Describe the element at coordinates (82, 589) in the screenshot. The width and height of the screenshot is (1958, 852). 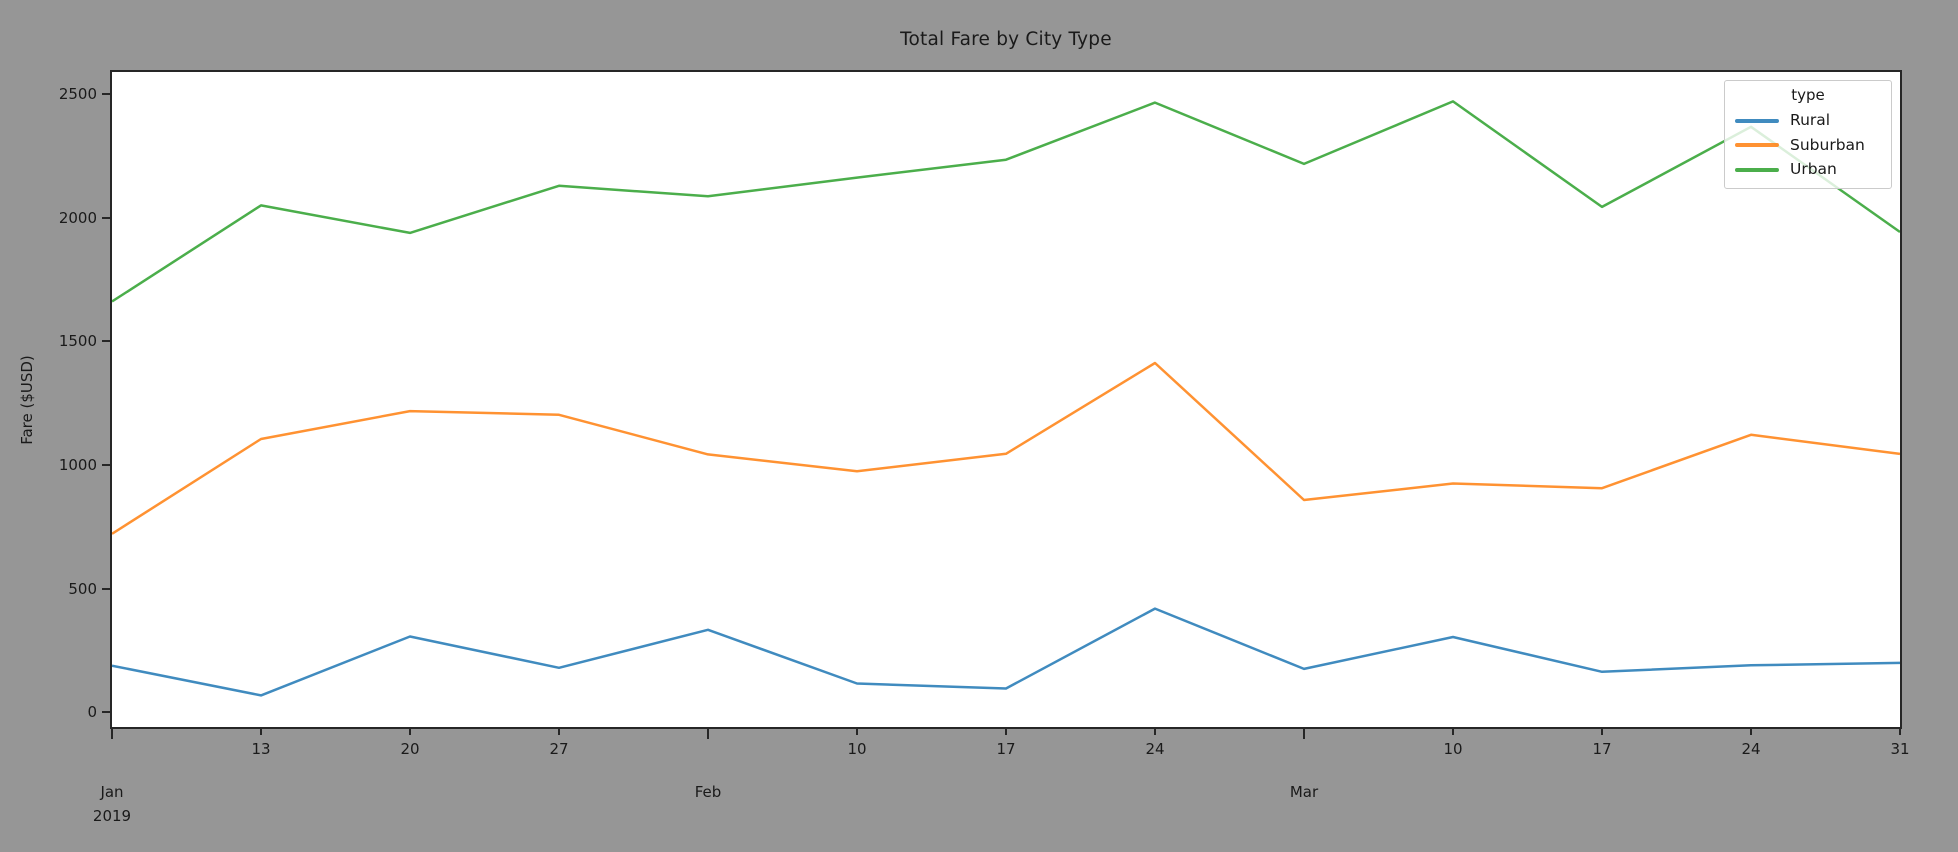
I see `y-tick-label: 500` at that location.